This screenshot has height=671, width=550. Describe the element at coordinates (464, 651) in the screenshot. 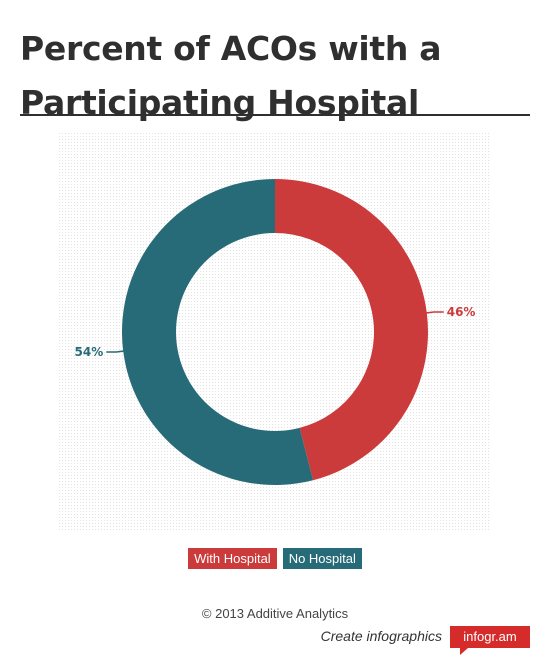

I see `infogram-logo-tail` at that location.